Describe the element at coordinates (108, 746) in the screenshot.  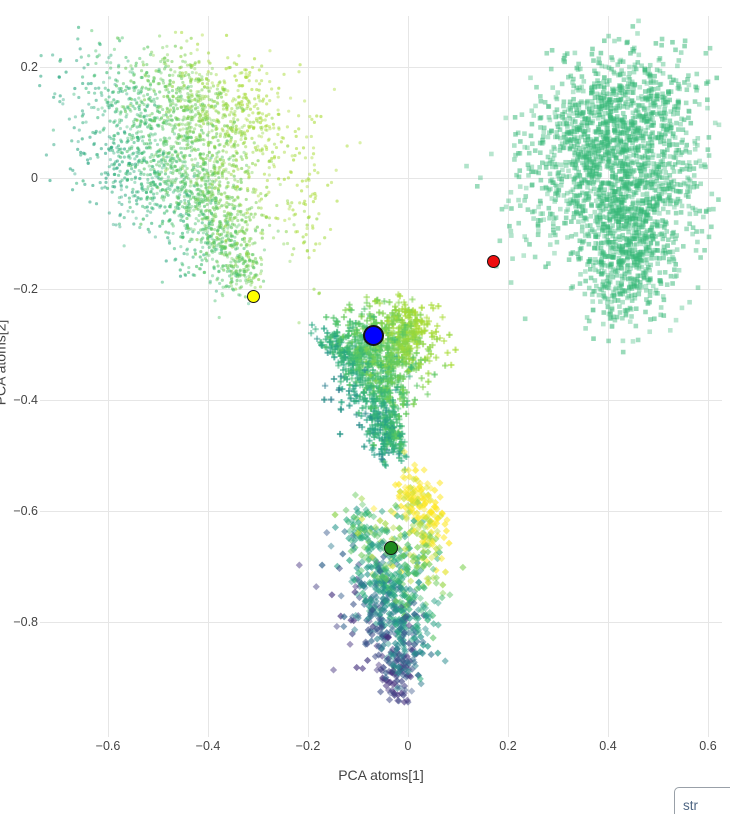
I see `x-tick-label: −0.6` at that location.